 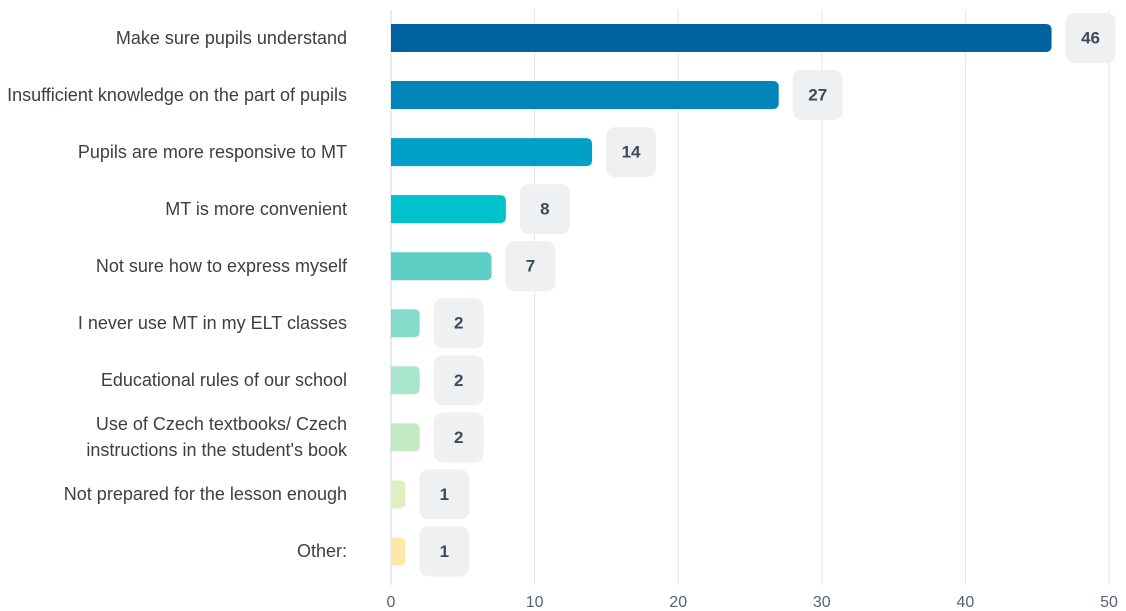 I want to click on value-label: 27, so click(x=817, y=95).